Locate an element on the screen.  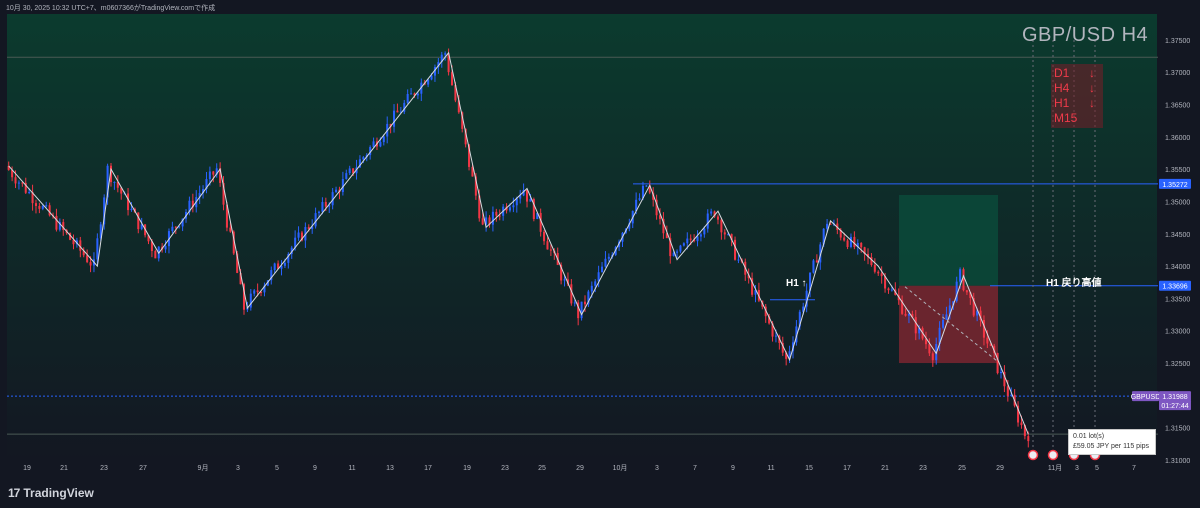
price-tag-swing: 1.35272 is located at coordinates (1175, 183).